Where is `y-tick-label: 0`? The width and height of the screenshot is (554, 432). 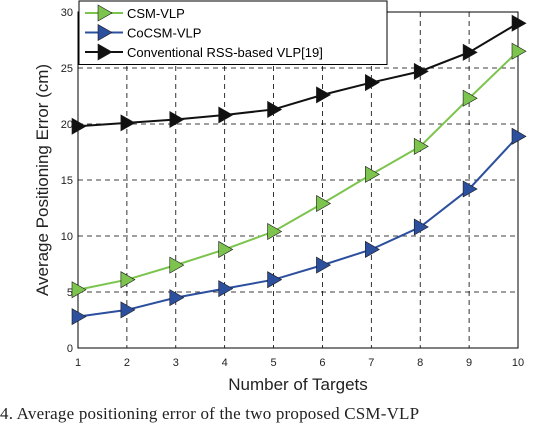
y-tick-label: 0 is located at coordinates (70, 349).